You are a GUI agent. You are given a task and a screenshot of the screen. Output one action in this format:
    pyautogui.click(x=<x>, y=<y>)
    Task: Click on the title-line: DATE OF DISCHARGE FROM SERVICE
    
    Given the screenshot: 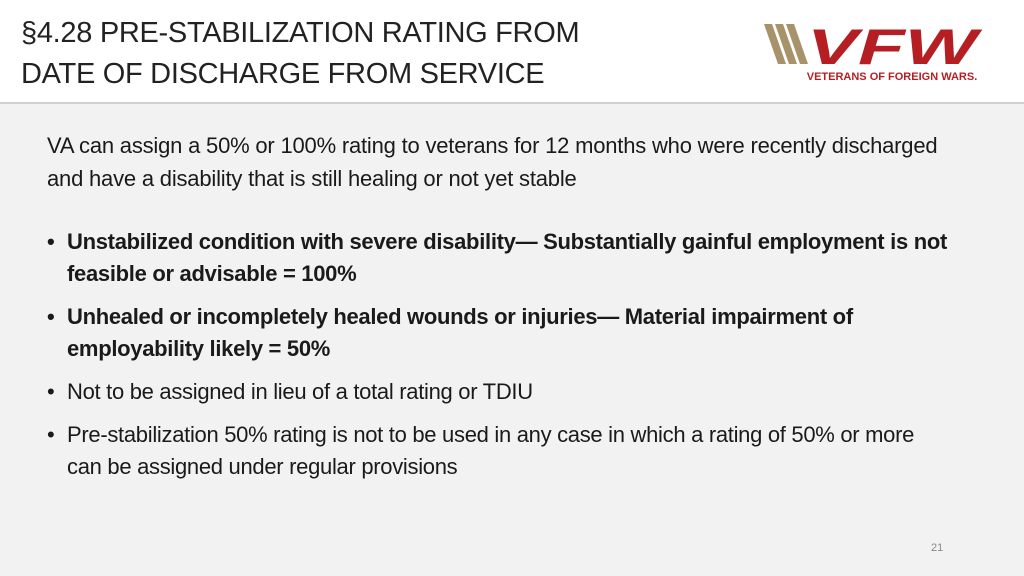 What is the action you would take?
    pyautogui.click(x=283, y=74)
    